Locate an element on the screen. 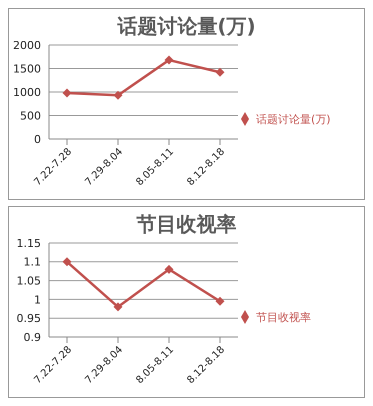 This screenshot has width=373, height=406. y-tick-label: 1000 is located at coordinates (27, 92).